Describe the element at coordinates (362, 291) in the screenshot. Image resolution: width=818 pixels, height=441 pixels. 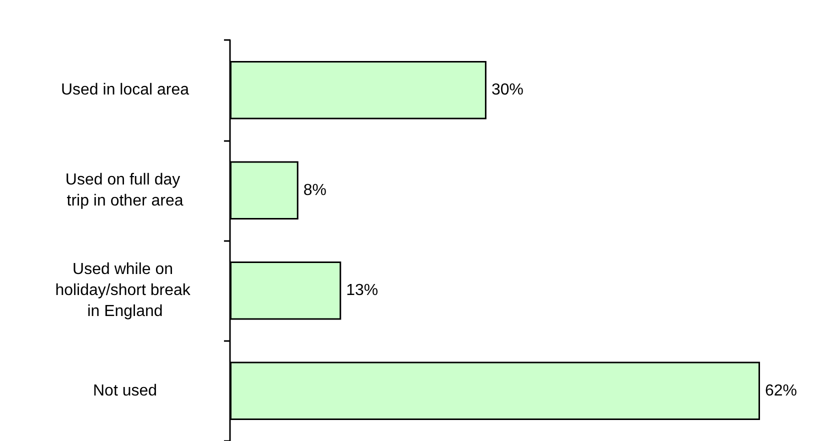
I see `data-label: 13%` at that location.